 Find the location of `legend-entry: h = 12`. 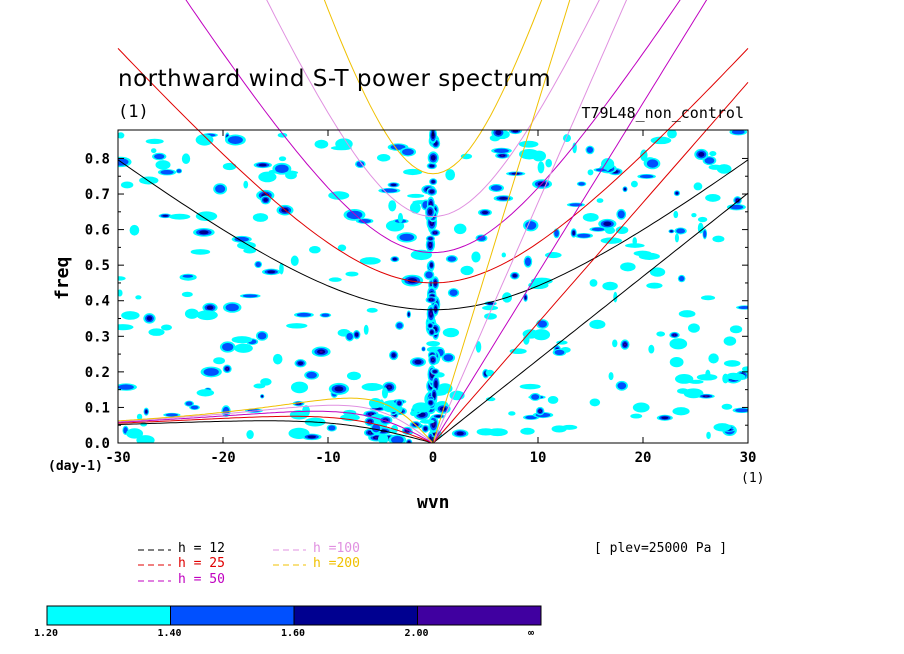

legend-entry: h = 12 is located at coordinates (201, 548).